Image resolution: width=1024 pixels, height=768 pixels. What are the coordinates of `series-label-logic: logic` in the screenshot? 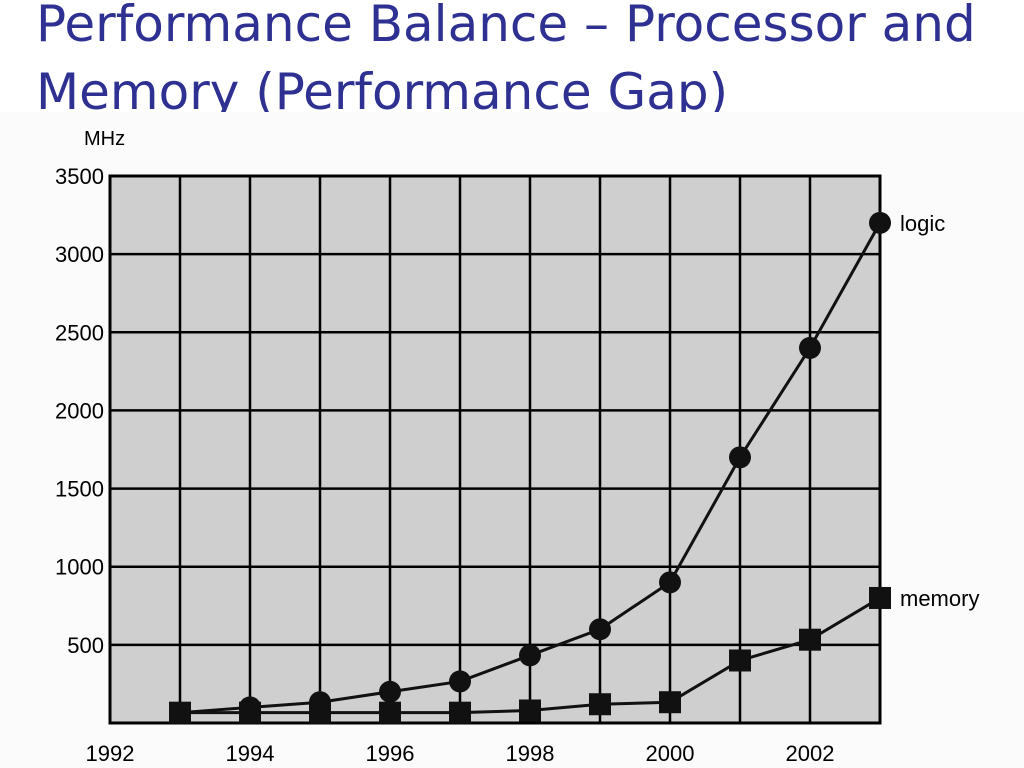 It's located at (922, 223).